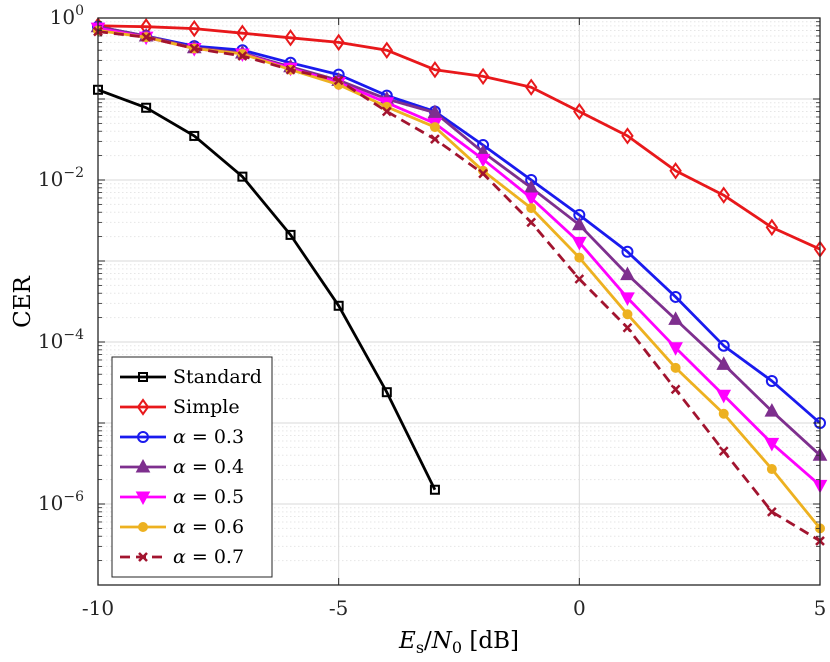 The height and width of the screenshot is (662, 830). I want to click on legend-label-standard: Standard, so click(217, 377).